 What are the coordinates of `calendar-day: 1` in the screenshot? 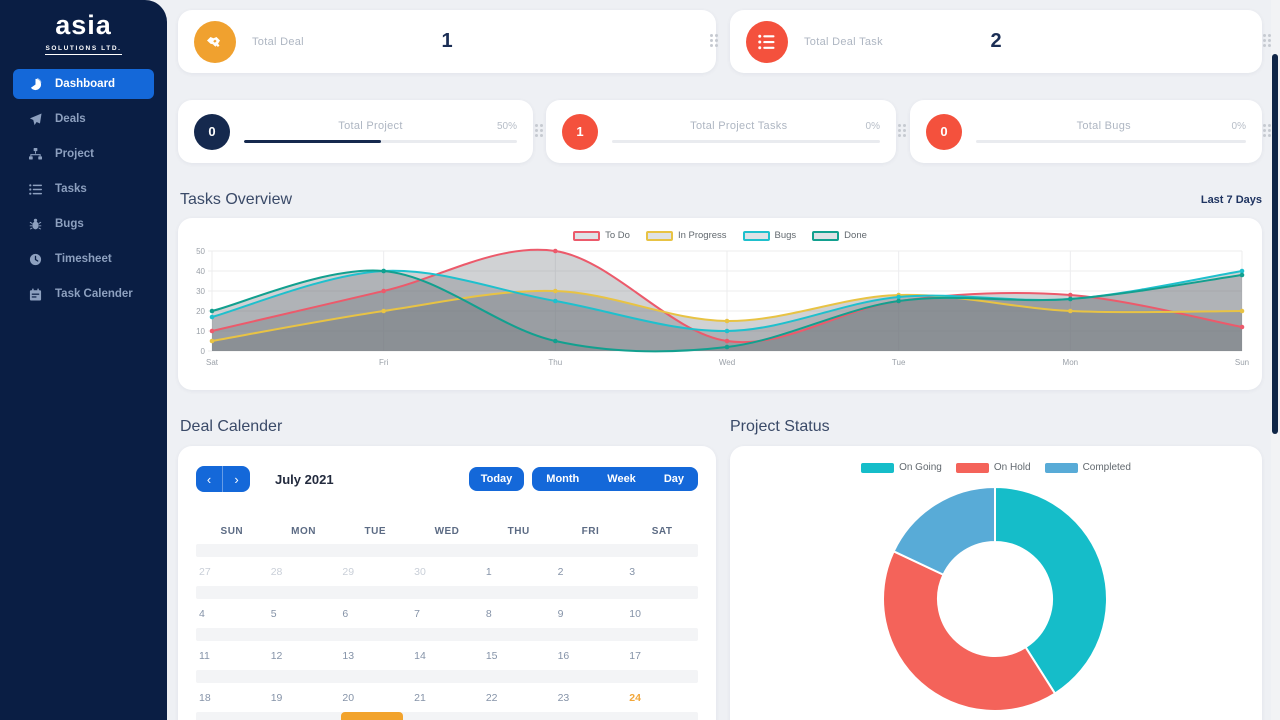 It's located at (488, 572).